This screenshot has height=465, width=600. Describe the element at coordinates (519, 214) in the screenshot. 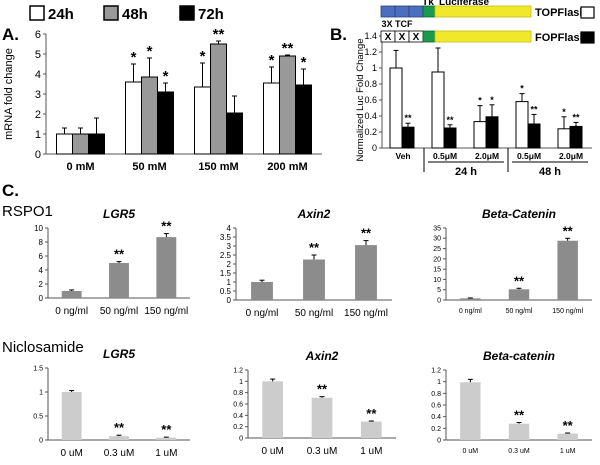

I see `chart-title: Beta-Catenin` at that location.